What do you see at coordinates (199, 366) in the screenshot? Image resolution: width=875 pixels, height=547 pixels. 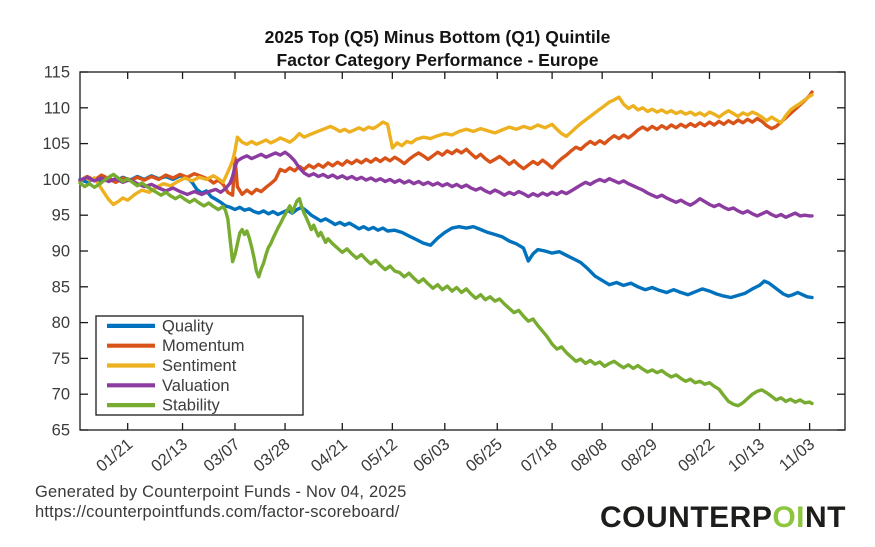 I see `legend-label-sentiment: Sentiment` at bounding box center [199, 366].